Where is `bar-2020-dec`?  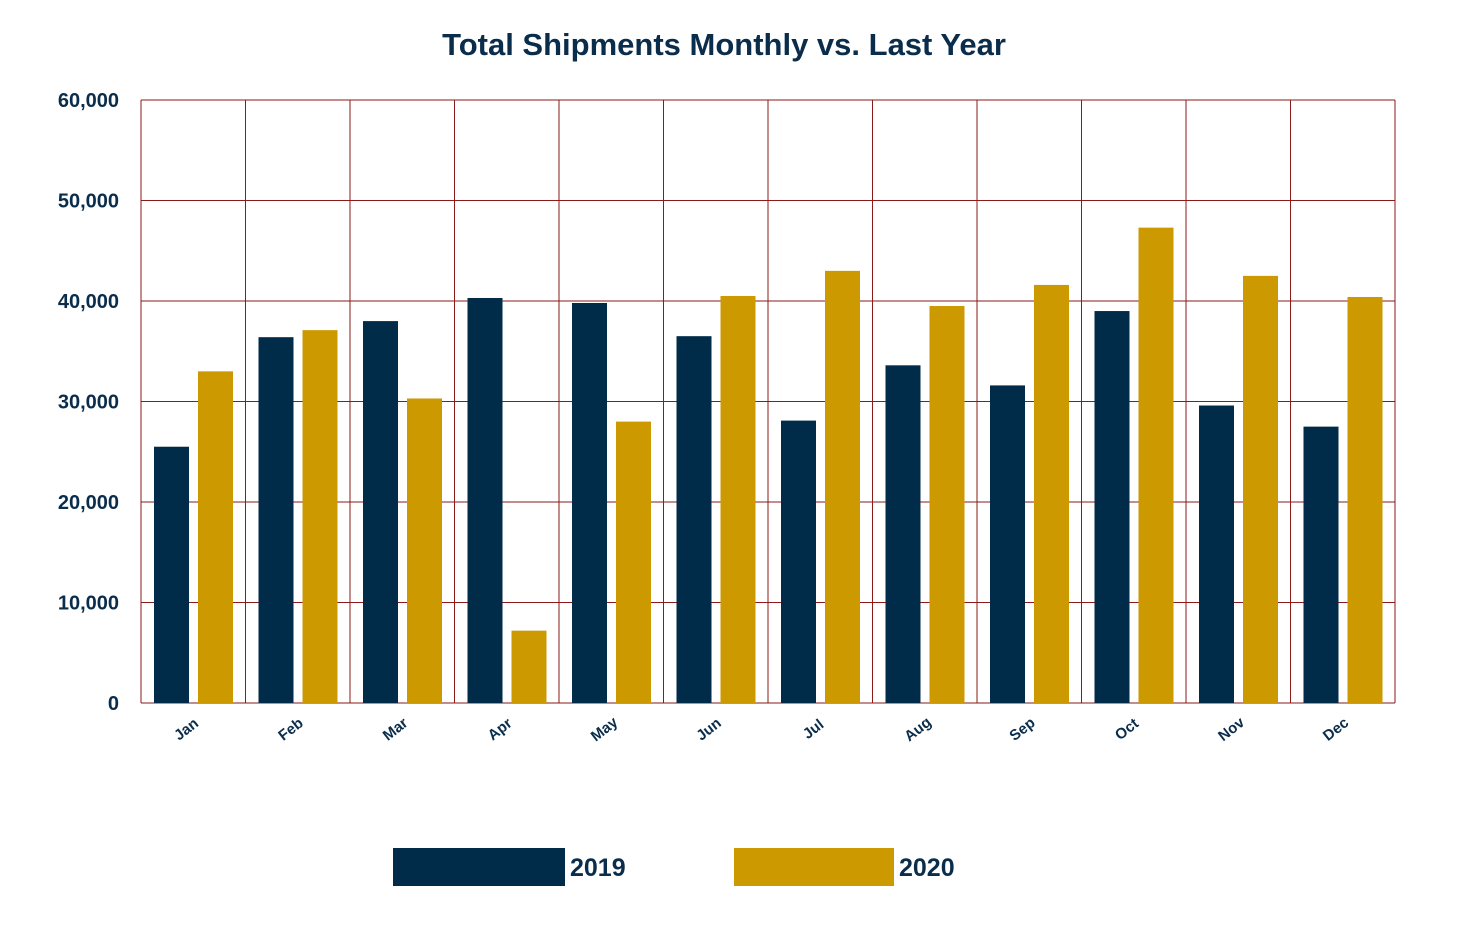
bar-2020-dec is located at coordinates (1365, 499).